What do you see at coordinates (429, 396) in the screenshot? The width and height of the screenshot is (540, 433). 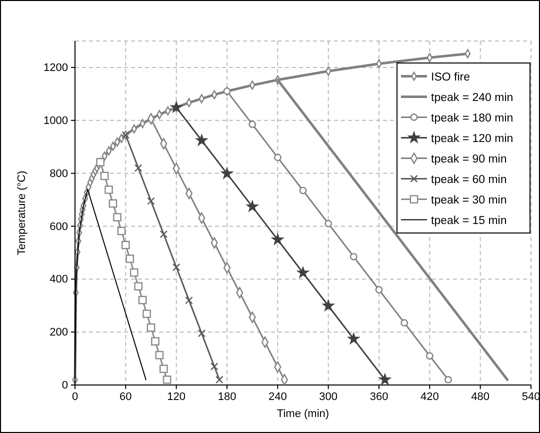 I see `x-tick-label: 420` at bounding box center [429, 396].